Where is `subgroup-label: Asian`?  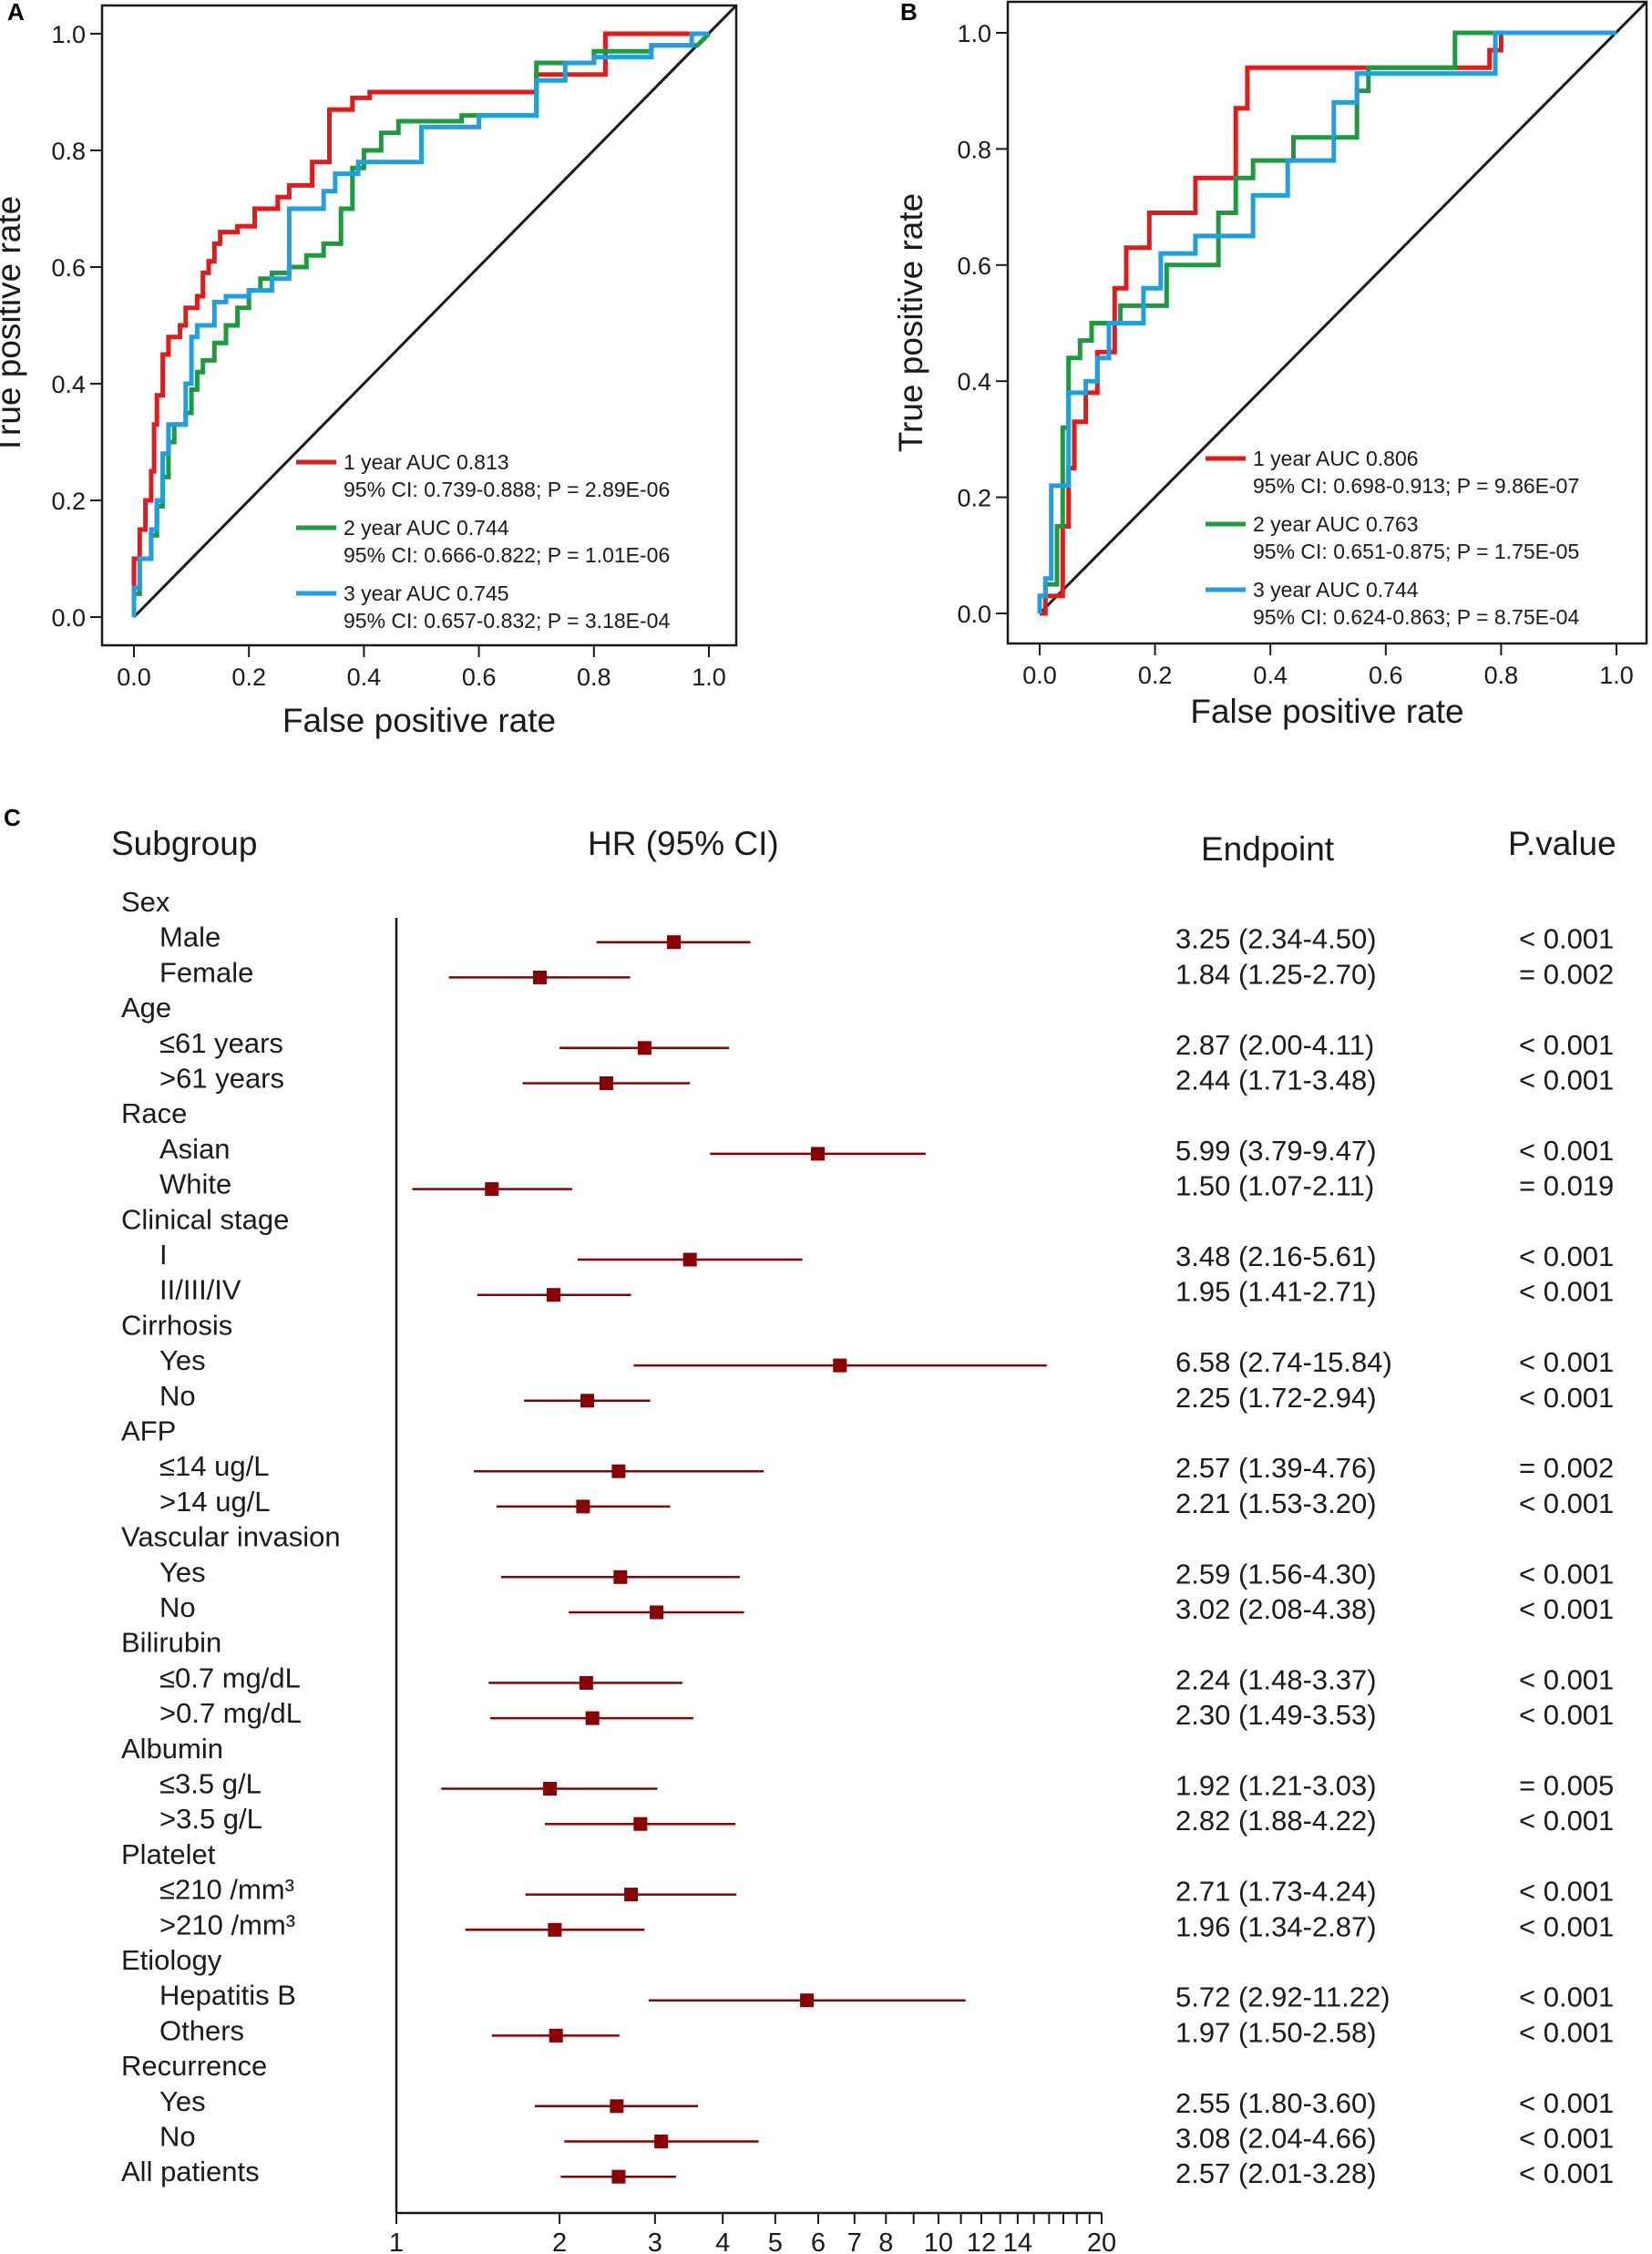 subgroup-label: Asian is located at coordinates (195, 1149).